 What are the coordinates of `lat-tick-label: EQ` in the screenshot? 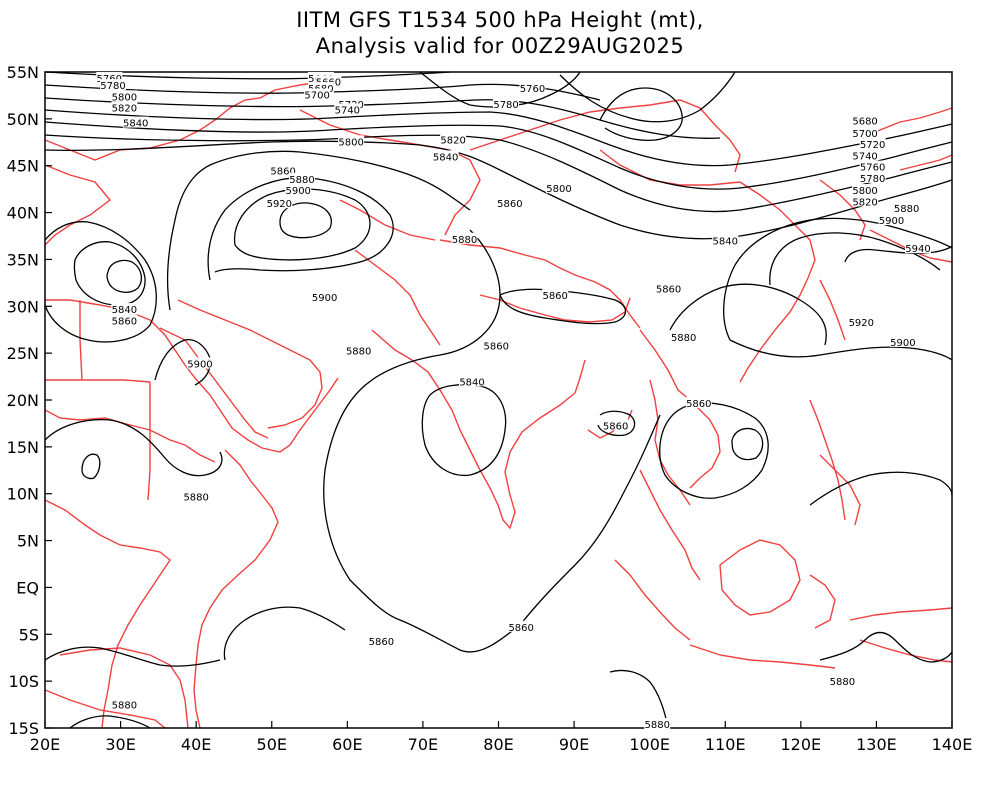 It's located at (27, 587).